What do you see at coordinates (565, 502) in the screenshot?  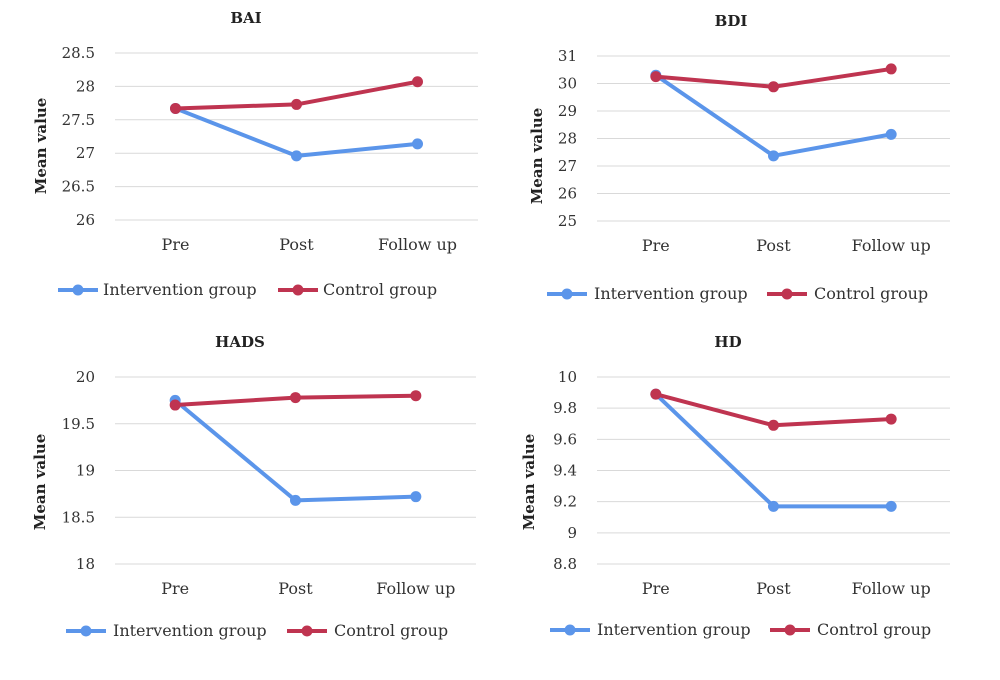 I see `y-tick-label: 9.2` at bounding box center [565, 502].